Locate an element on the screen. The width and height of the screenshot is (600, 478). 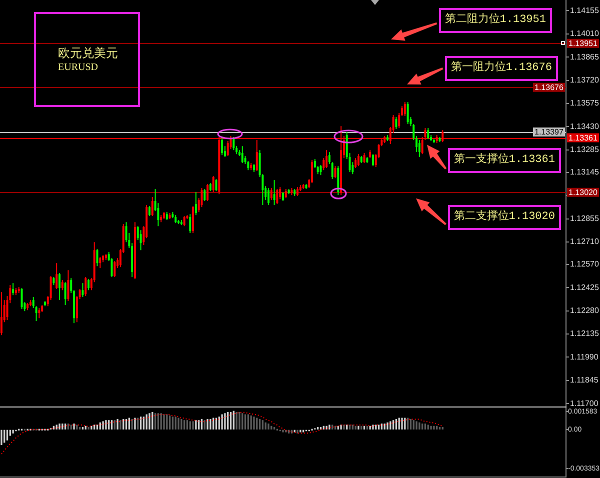
y-tick-label: 1.13865 is located at coordinates (585, 57).